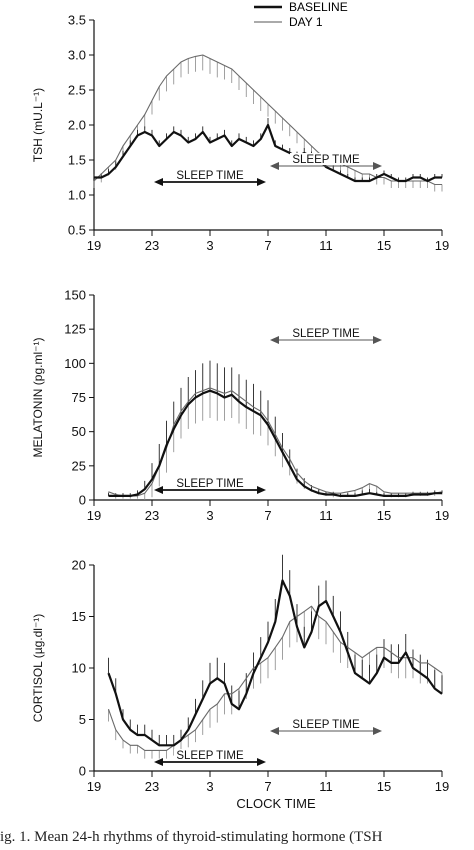 Image resolution: width=474 pixels, height=850 pixels. Describe the element at coordinates (209, 786) in the screenshot. I see `cortisol-x-tick-label: 3` at that location.